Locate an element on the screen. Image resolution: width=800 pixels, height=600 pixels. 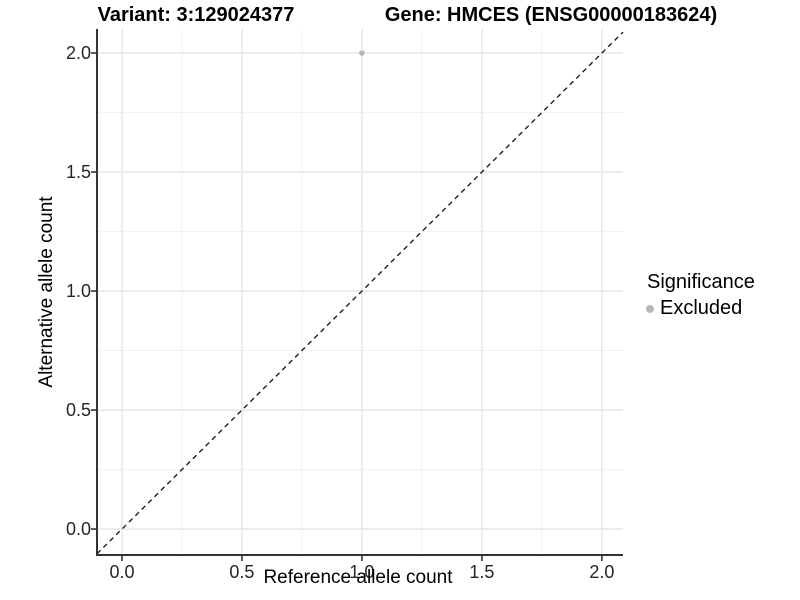
x-tick-label: 2.0 is located at coordinates (602, 572).